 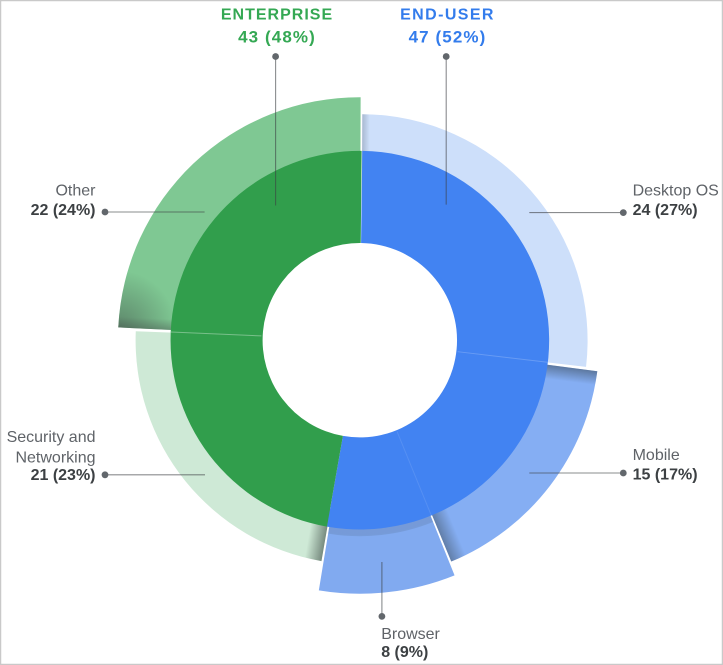 I want to click on svg-text: Networking, so click(x=55, y=458).